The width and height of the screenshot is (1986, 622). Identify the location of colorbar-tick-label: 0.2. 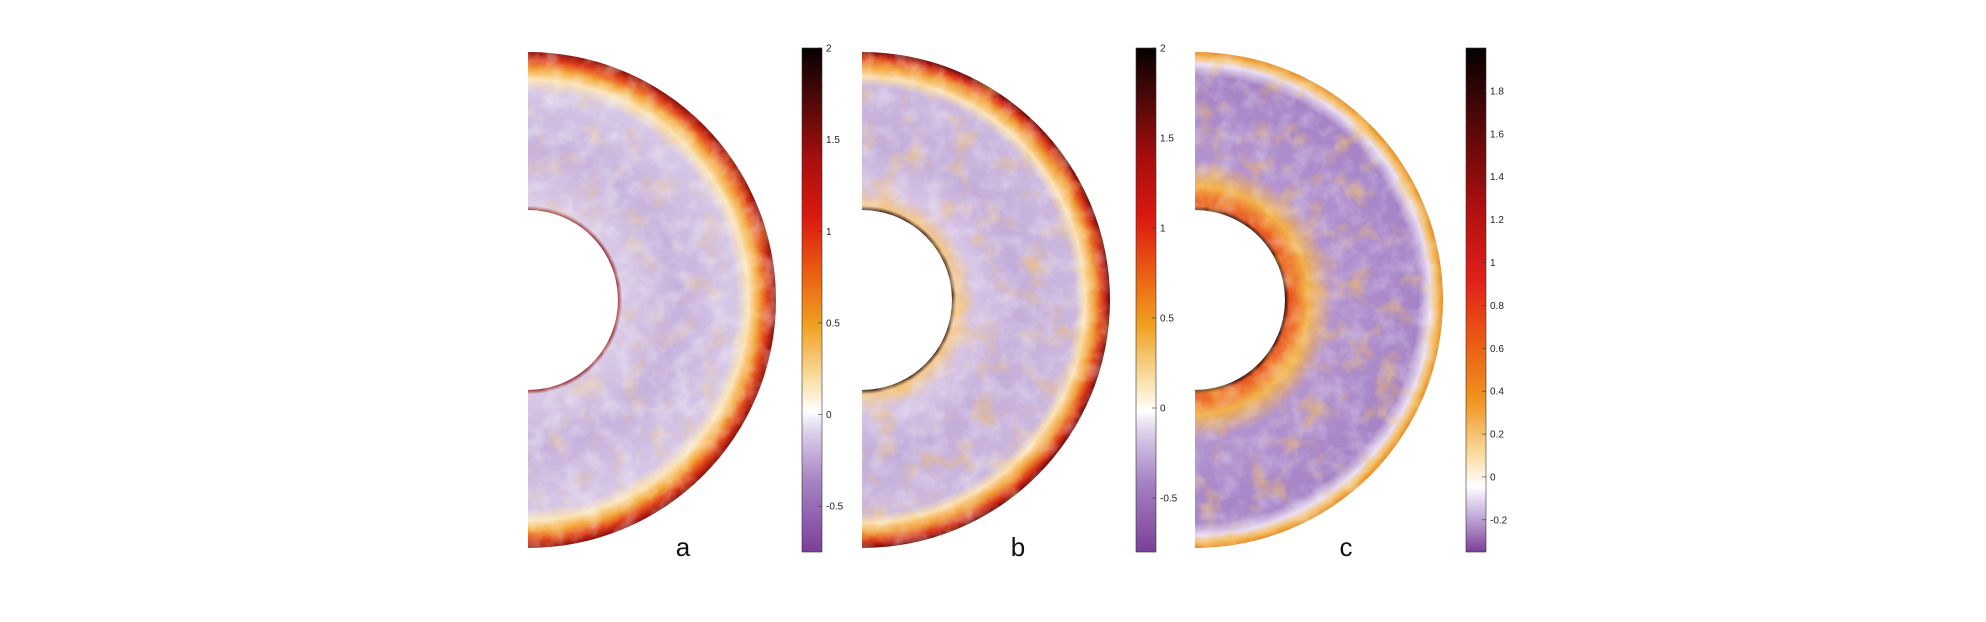
(1497, 435).